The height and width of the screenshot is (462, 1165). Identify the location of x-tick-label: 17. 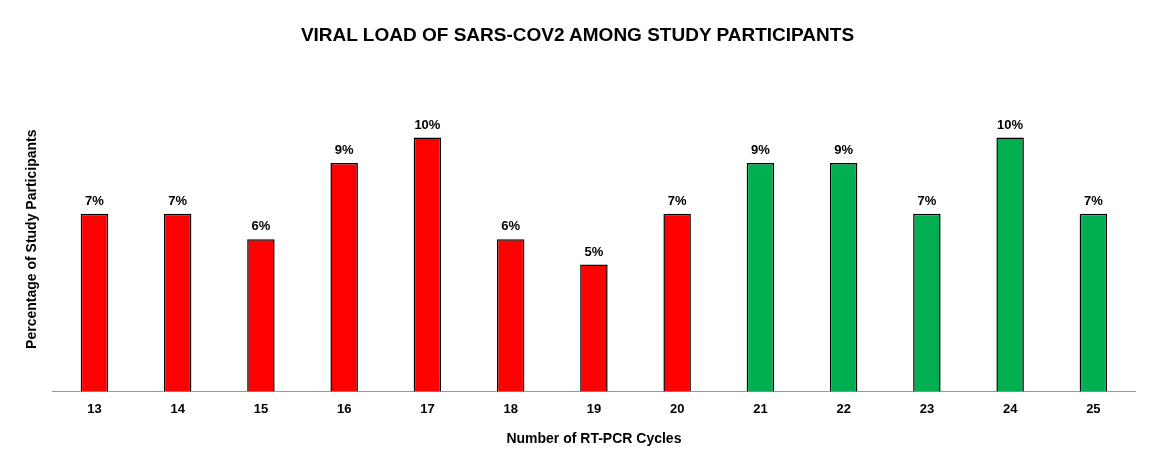
(427, 408).